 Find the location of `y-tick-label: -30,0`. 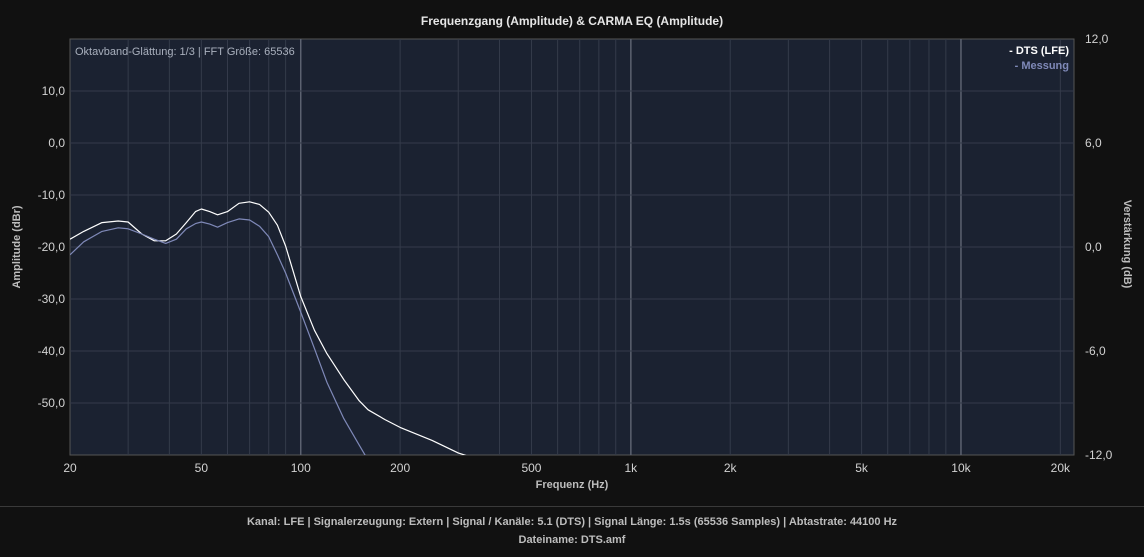

y-tick-label: -30,0 is located at coordinates (52, 299).